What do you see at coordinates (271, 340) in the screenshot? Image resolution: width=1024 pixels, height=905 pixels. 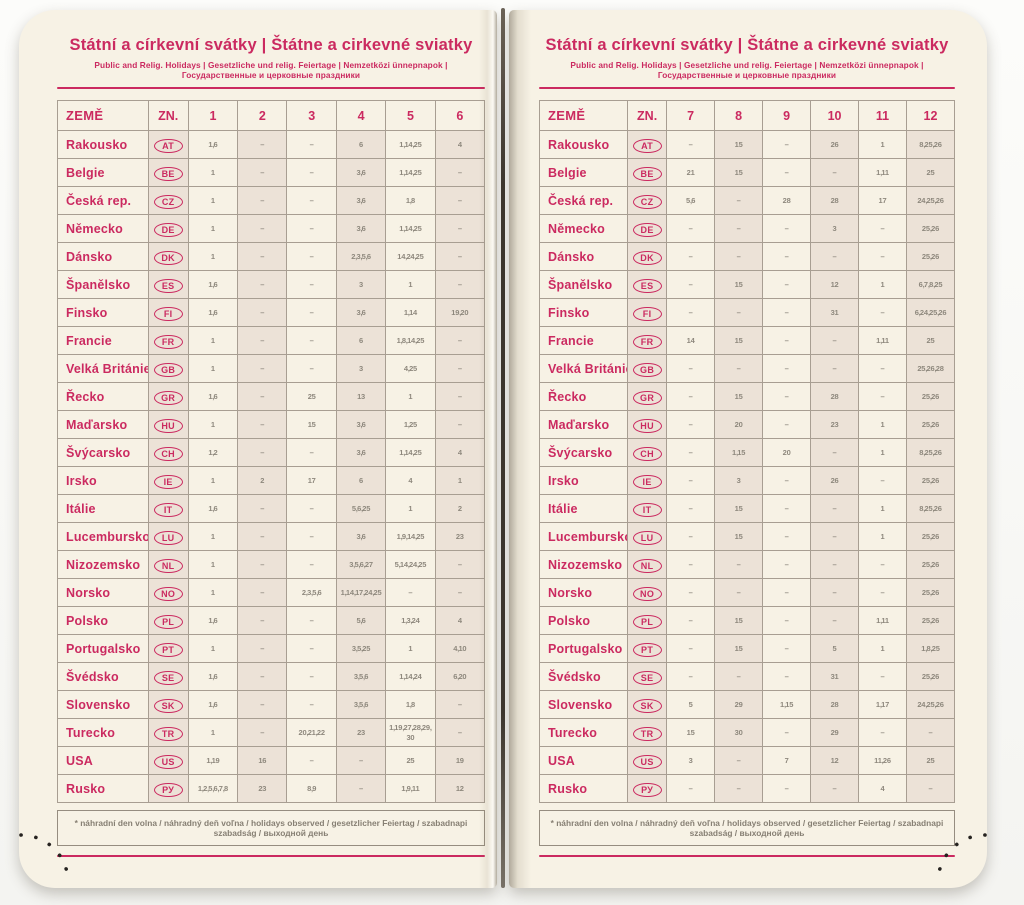 I see `country-row: Francie FR 1– –6 1, 8, 14, 25–` at bounding box center [271, 340].